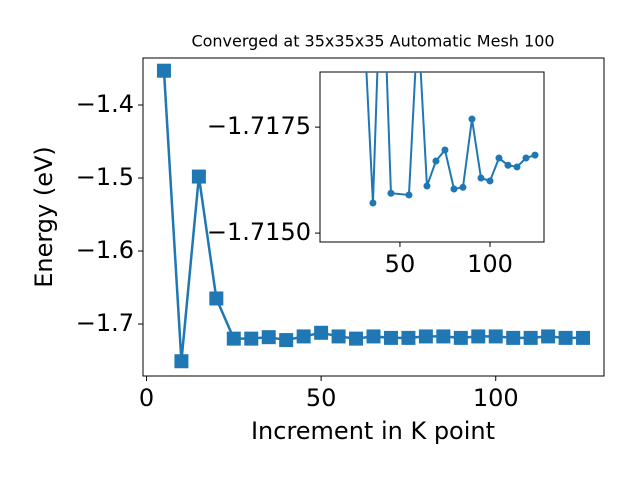 The height and width of the screenshot is (480, 640). Describe the element at coordinates (372, 41) in the screenshot. I see `chart-title: Converged at 35x35x35 Automatic Mesh 100` at that location.